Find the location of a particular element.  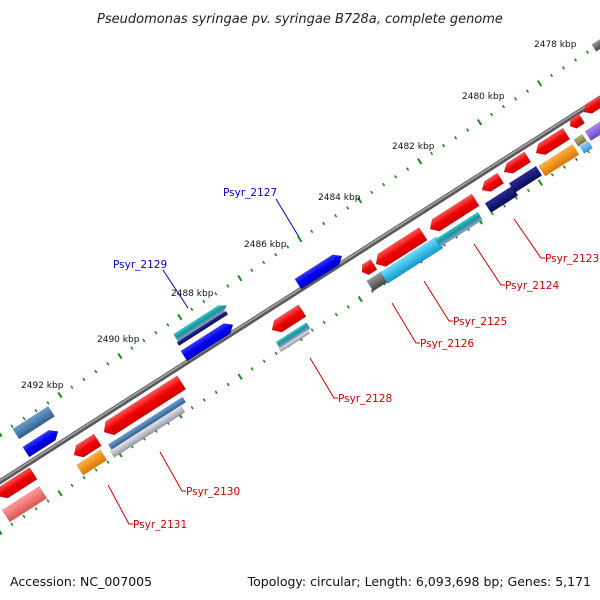

feature-psyr-2123-red-a is located at coordinates (492, 183).